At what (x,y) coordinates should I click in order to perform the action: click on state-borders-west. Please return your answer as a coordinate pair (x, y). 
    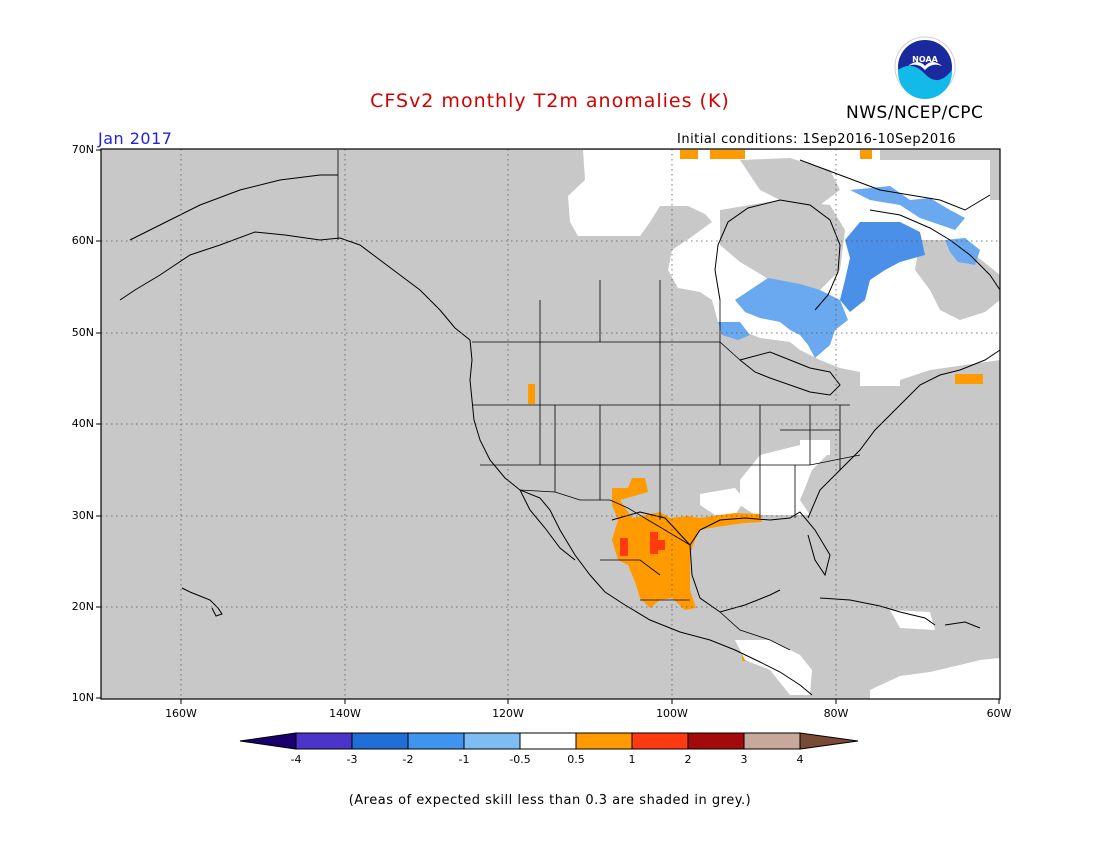
    Looking at the image, I should click on (616, 431).